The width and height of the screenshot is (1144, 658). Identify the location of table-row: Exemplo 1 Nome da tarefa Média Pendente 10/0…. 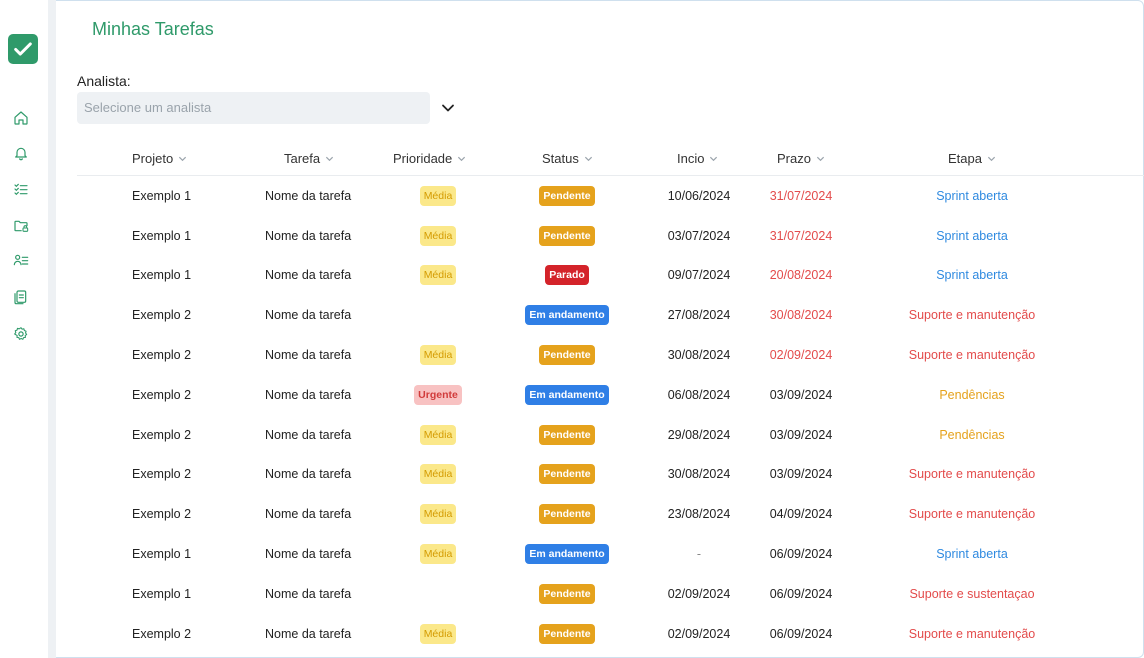
(610, 196).